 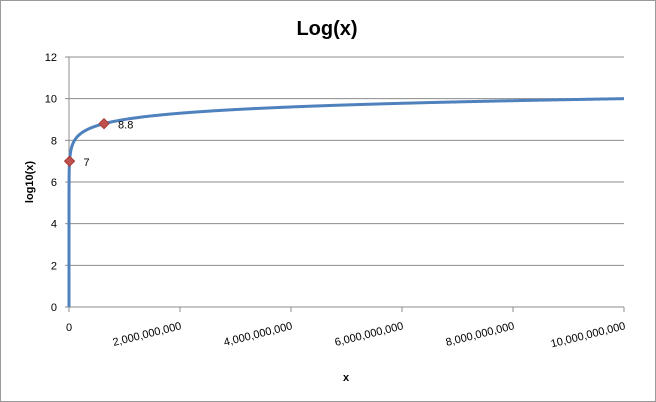 What do you see at coordinates (54, 308) in the screenshot?
I see `y-tick-label: 0` at bounding box center [54, 308].